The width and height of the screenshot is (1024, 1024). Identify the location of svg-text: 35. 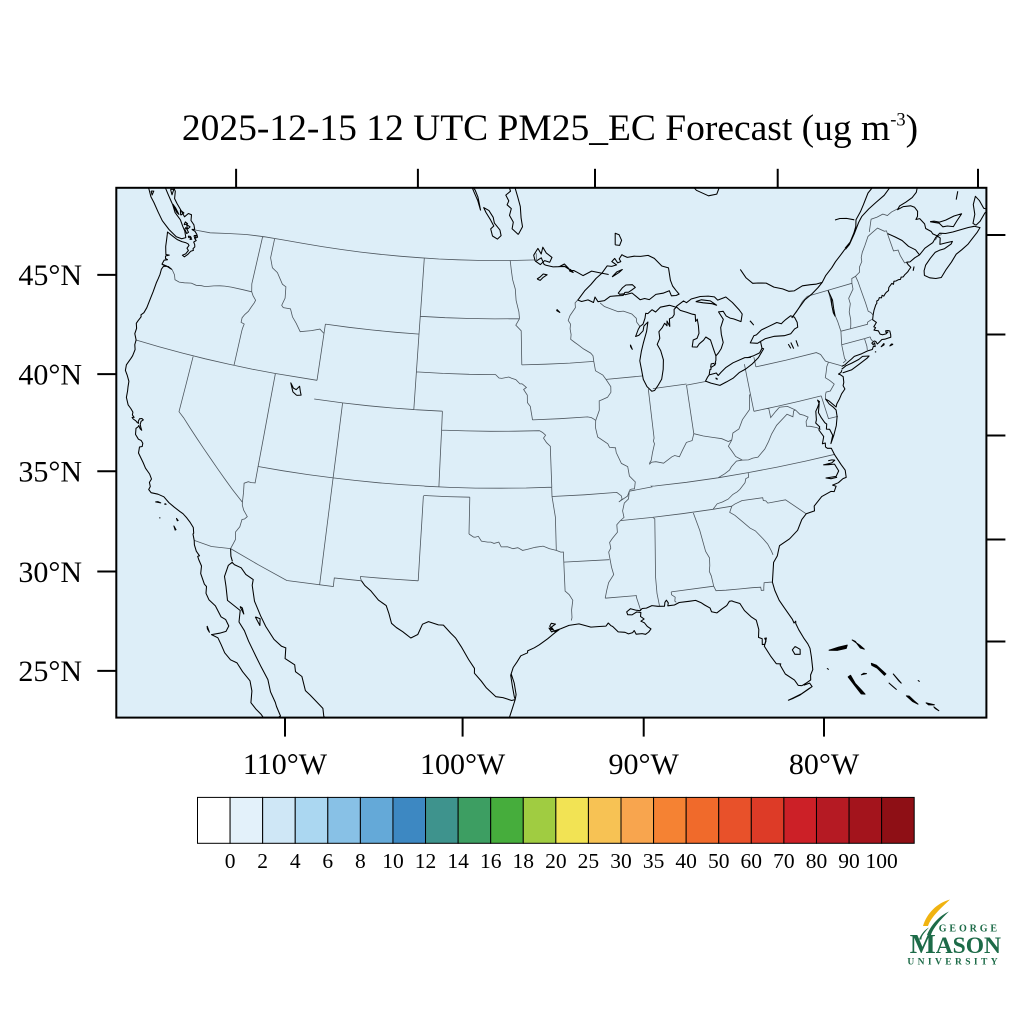
(654, 861).